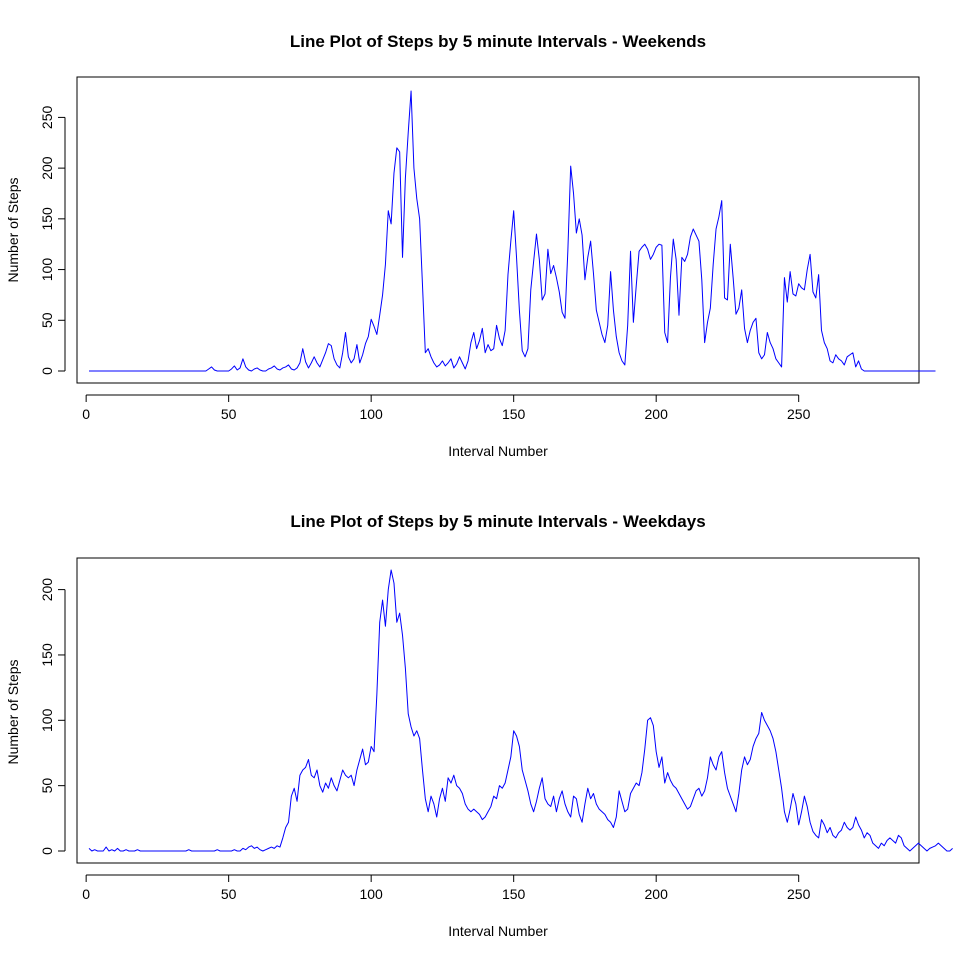 Image resolution: width=960 pixels, height=960 pixels. Describe the element at coordinates (52, 240) in the screenshot. I see `y-axis: 0 50 100 150 200 250` at that location.